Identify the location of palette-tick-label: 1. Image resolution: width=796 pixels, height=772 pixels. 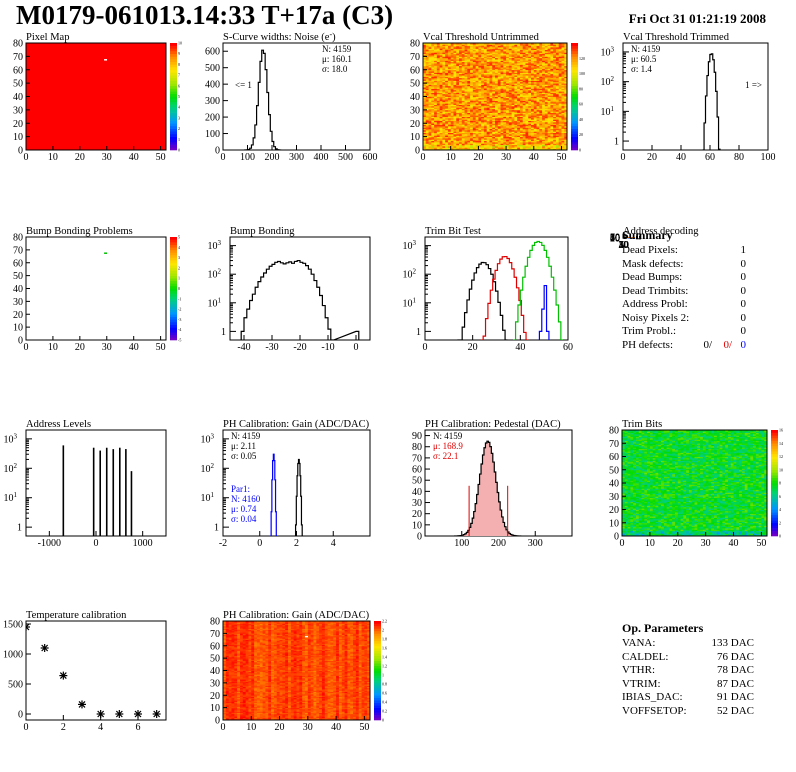
(637, 237).